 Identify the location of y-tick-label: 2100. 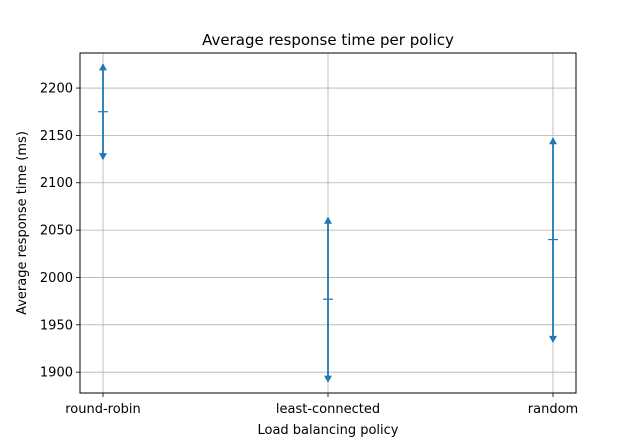
(56, 183).